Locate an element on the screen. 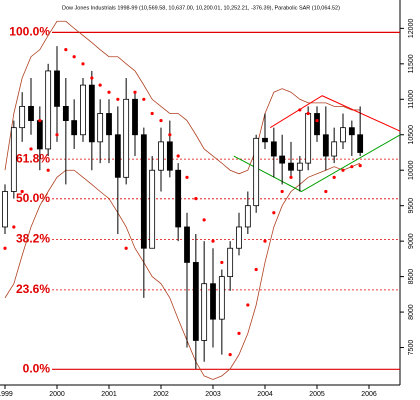  y-tick-label: 9000 is located at coordinates (411, 241).